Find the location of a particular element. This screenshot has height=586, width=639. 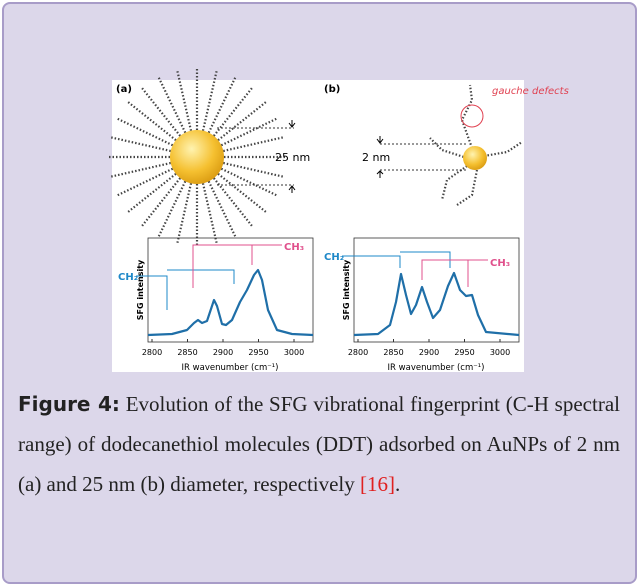

caption-end: . is located at coordinates (398, 484).